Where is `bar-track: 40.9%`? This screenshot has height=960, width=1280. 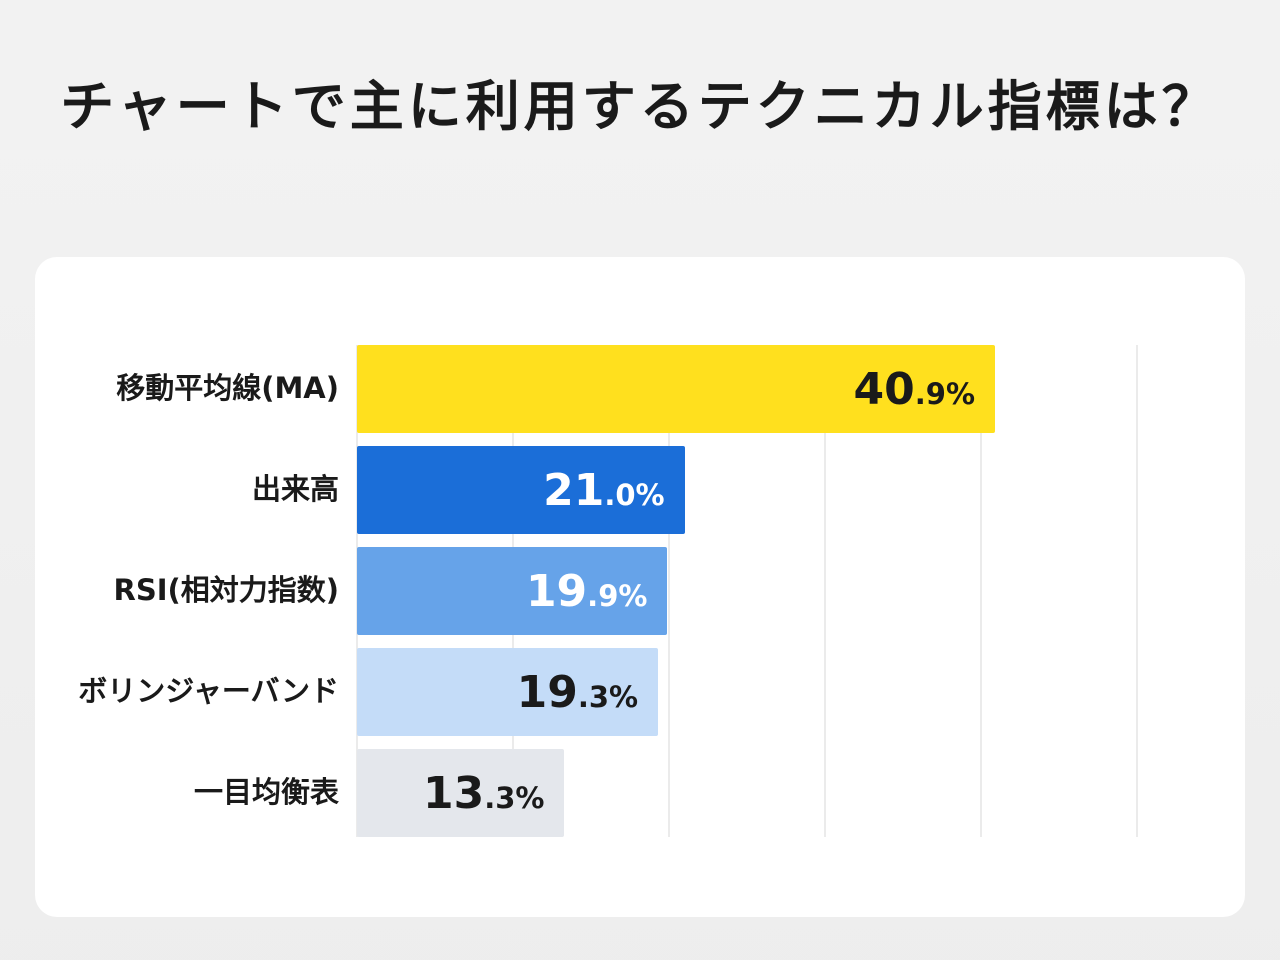 bar-track: 40.9% is located at coordinates (747, 389).